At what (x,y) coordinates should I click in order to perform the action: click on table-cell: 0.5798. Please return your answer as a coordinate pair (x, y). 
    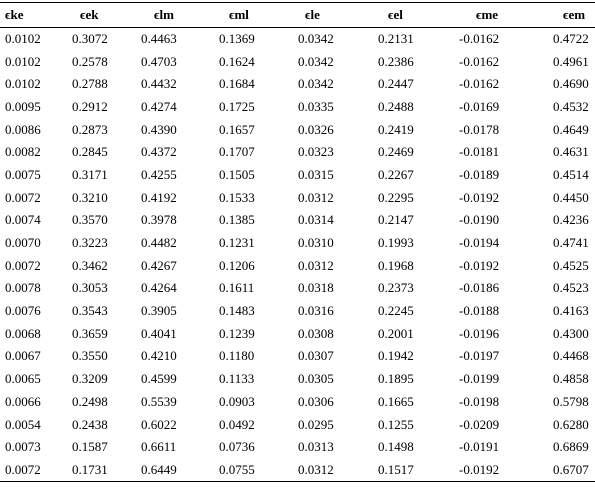
    Looking at the image, I should click on (571, 401).